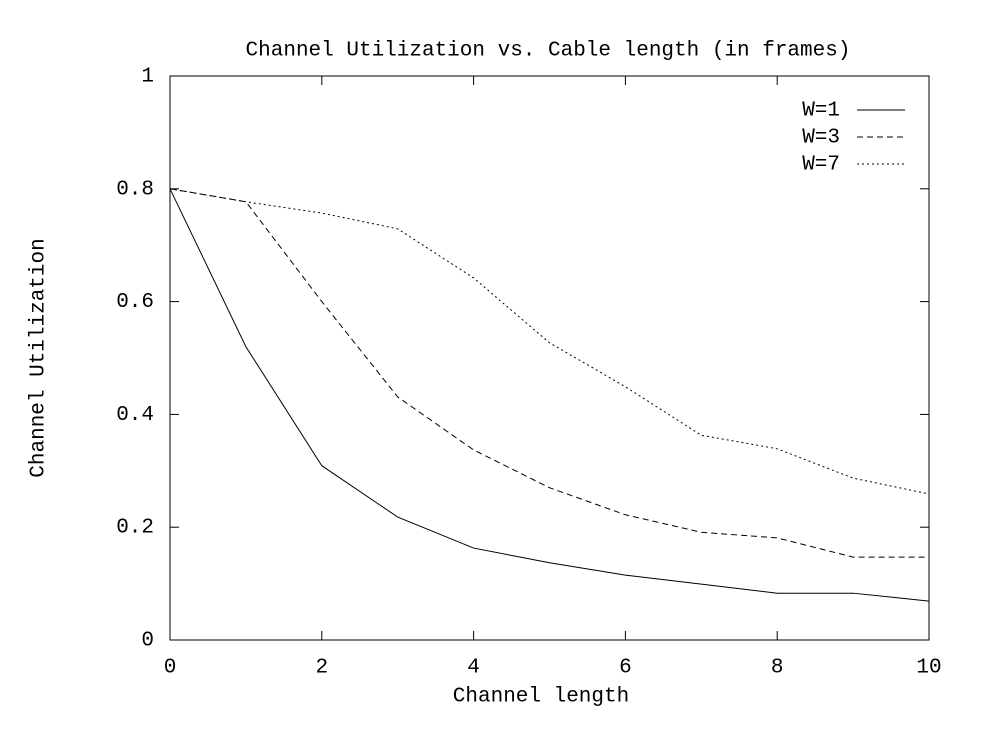 The width and height of the screenshot is (986, 738). Describe the element at coordinates (821, 138) in the screenshot. I see `legend-label: W=3` at that location.